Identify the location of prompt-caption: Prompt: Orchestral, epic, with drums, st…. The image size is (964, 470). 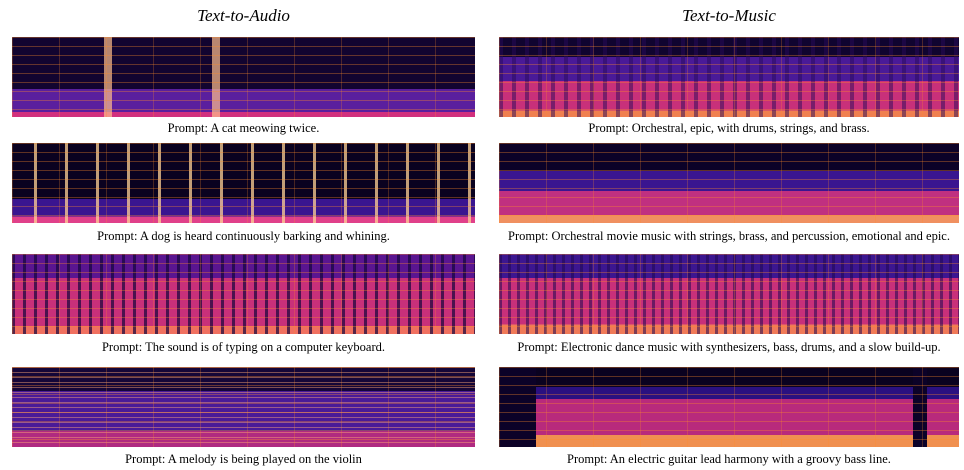
(729, 128).